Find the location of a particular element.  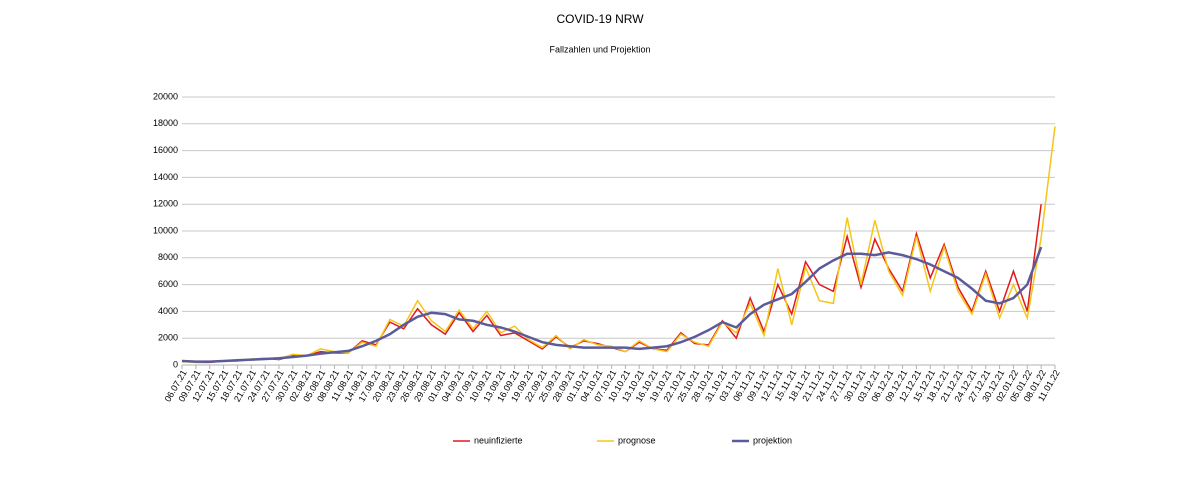

y-tick-label: 8000 is located at coordinates (168, 257).